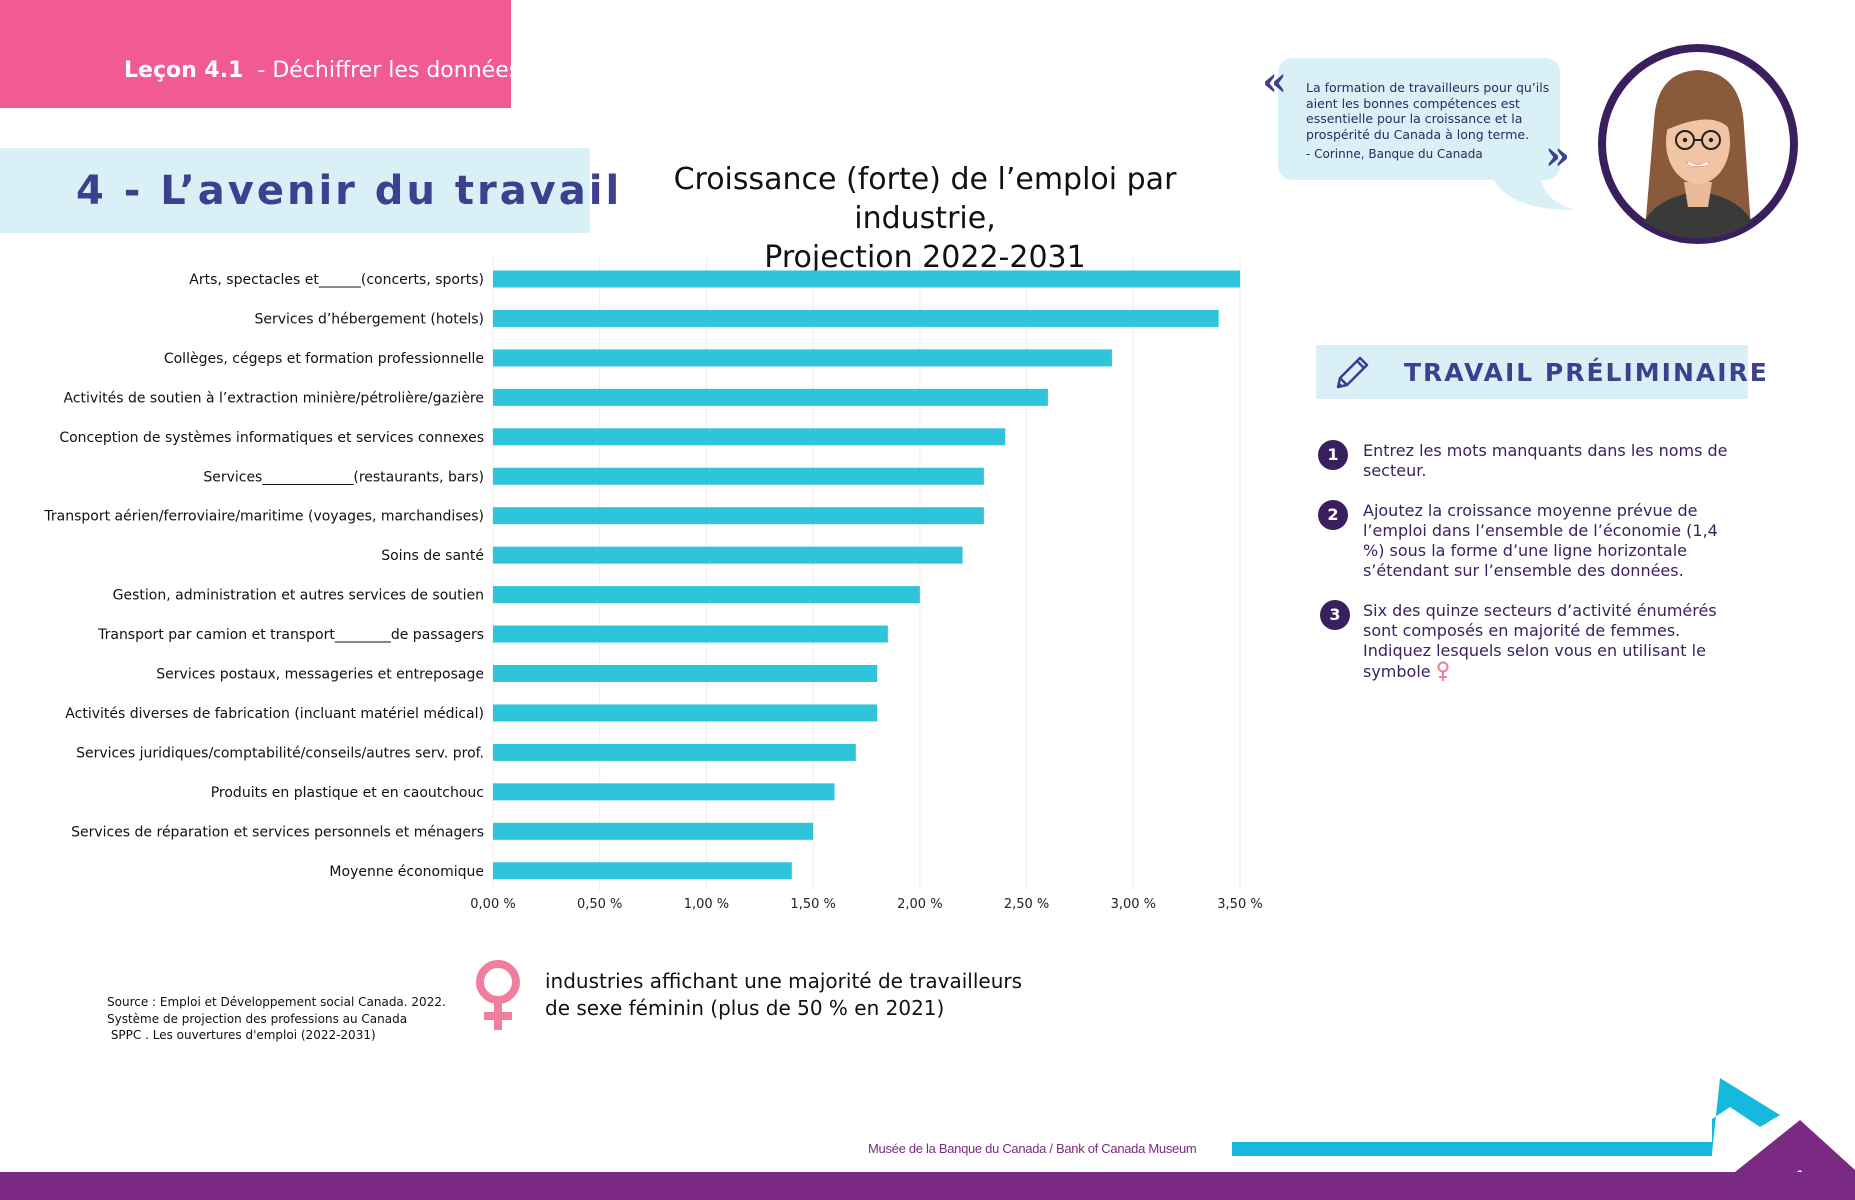 The height and width of the screenshot is (1200, 1855). Describe the element at coordinates (1698, 144) in the screenshot. I see `portrait-illustration` at that location.